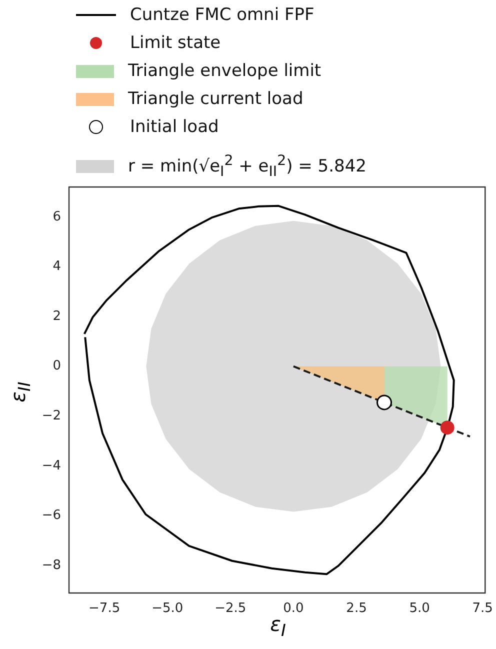 This screenshot has height=649, width=496. Describe the element at coordinates (51, 416) in the screenshot. I see `y-tick-label: −2` at that location.